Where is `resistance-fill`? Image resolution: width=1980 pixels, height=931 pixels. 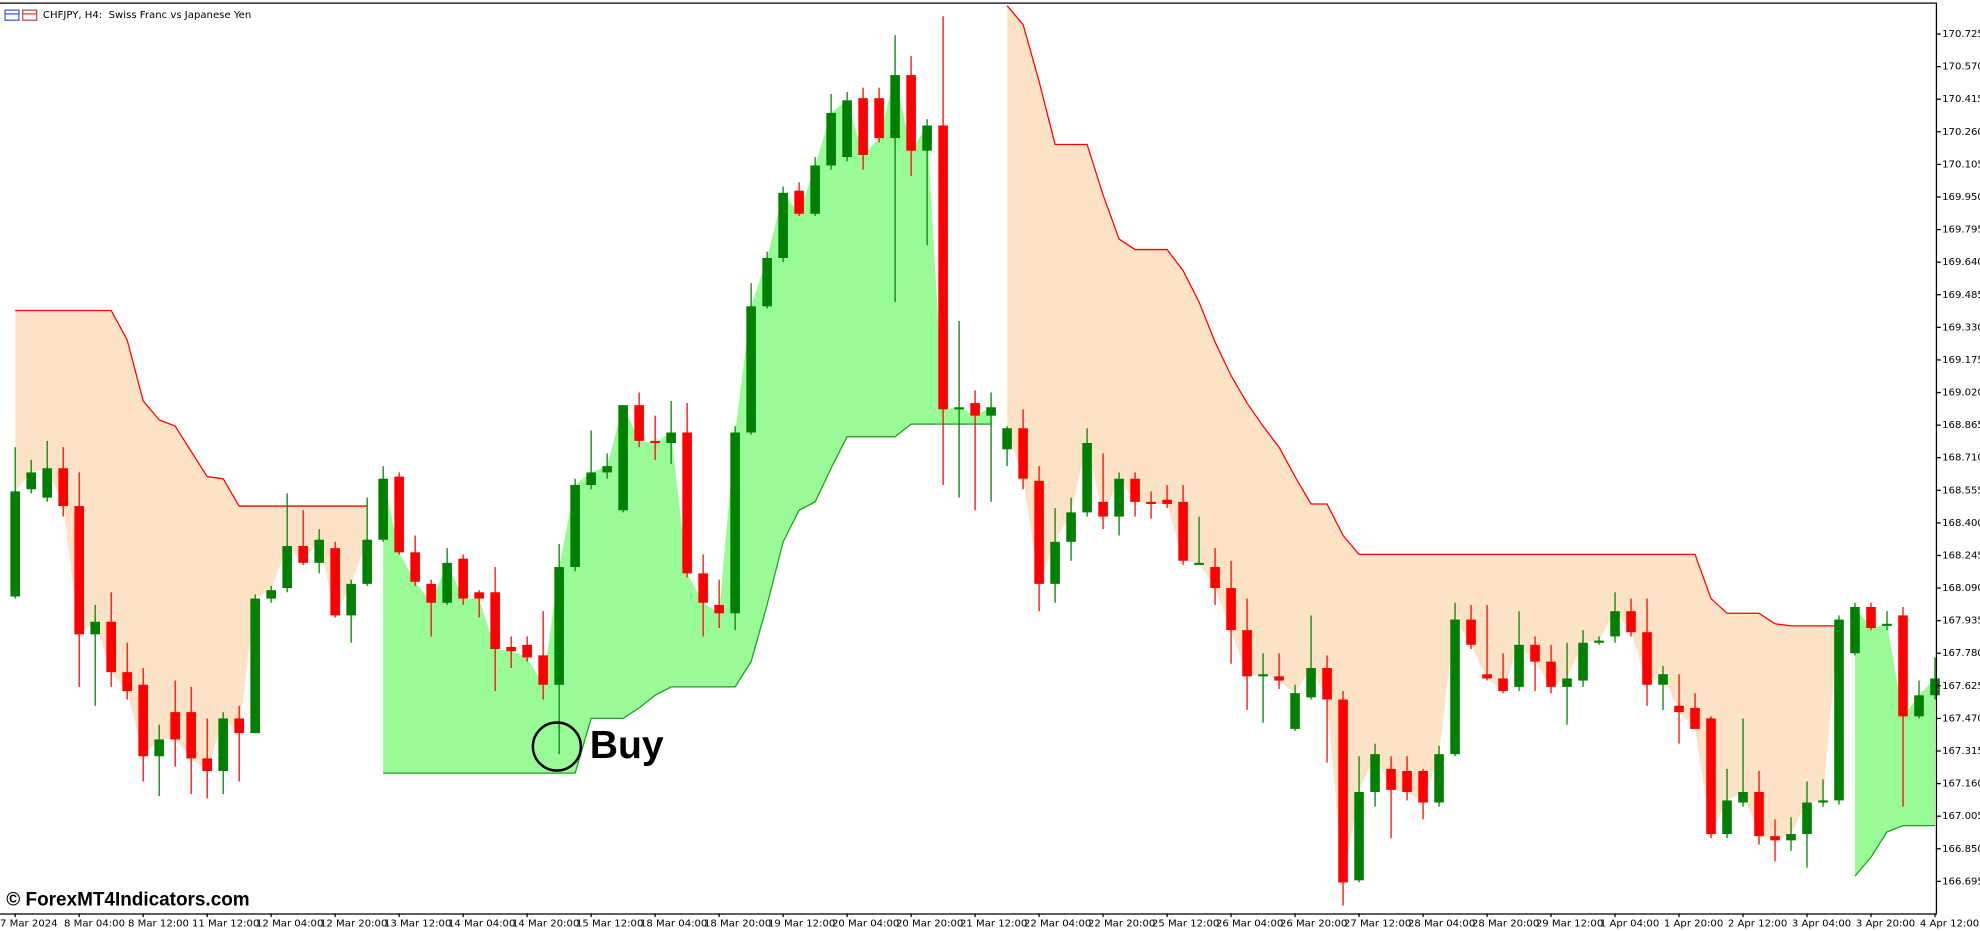 resistance-fill is located at coordinates (191, 540).